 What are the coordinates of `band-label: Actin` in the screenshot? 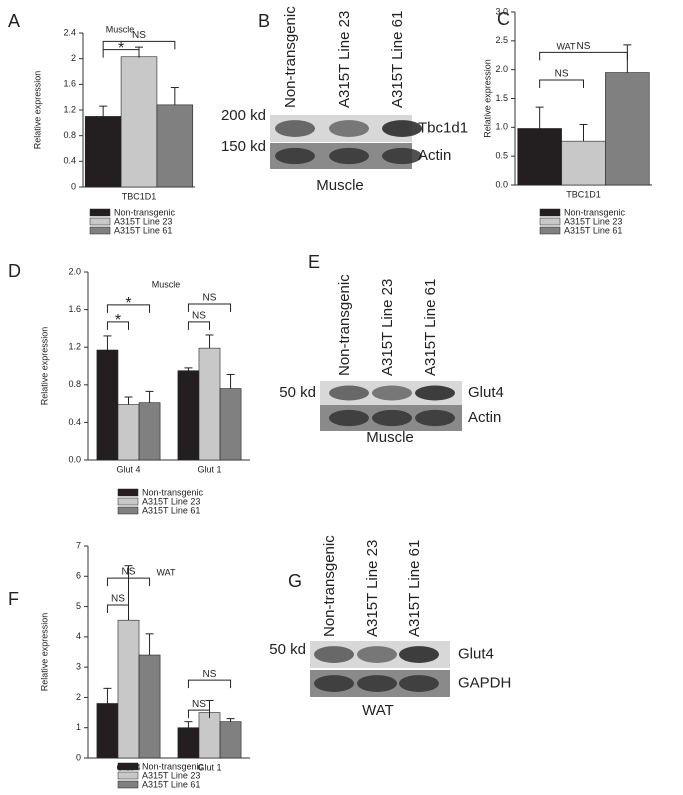 It's located at (484, 417).